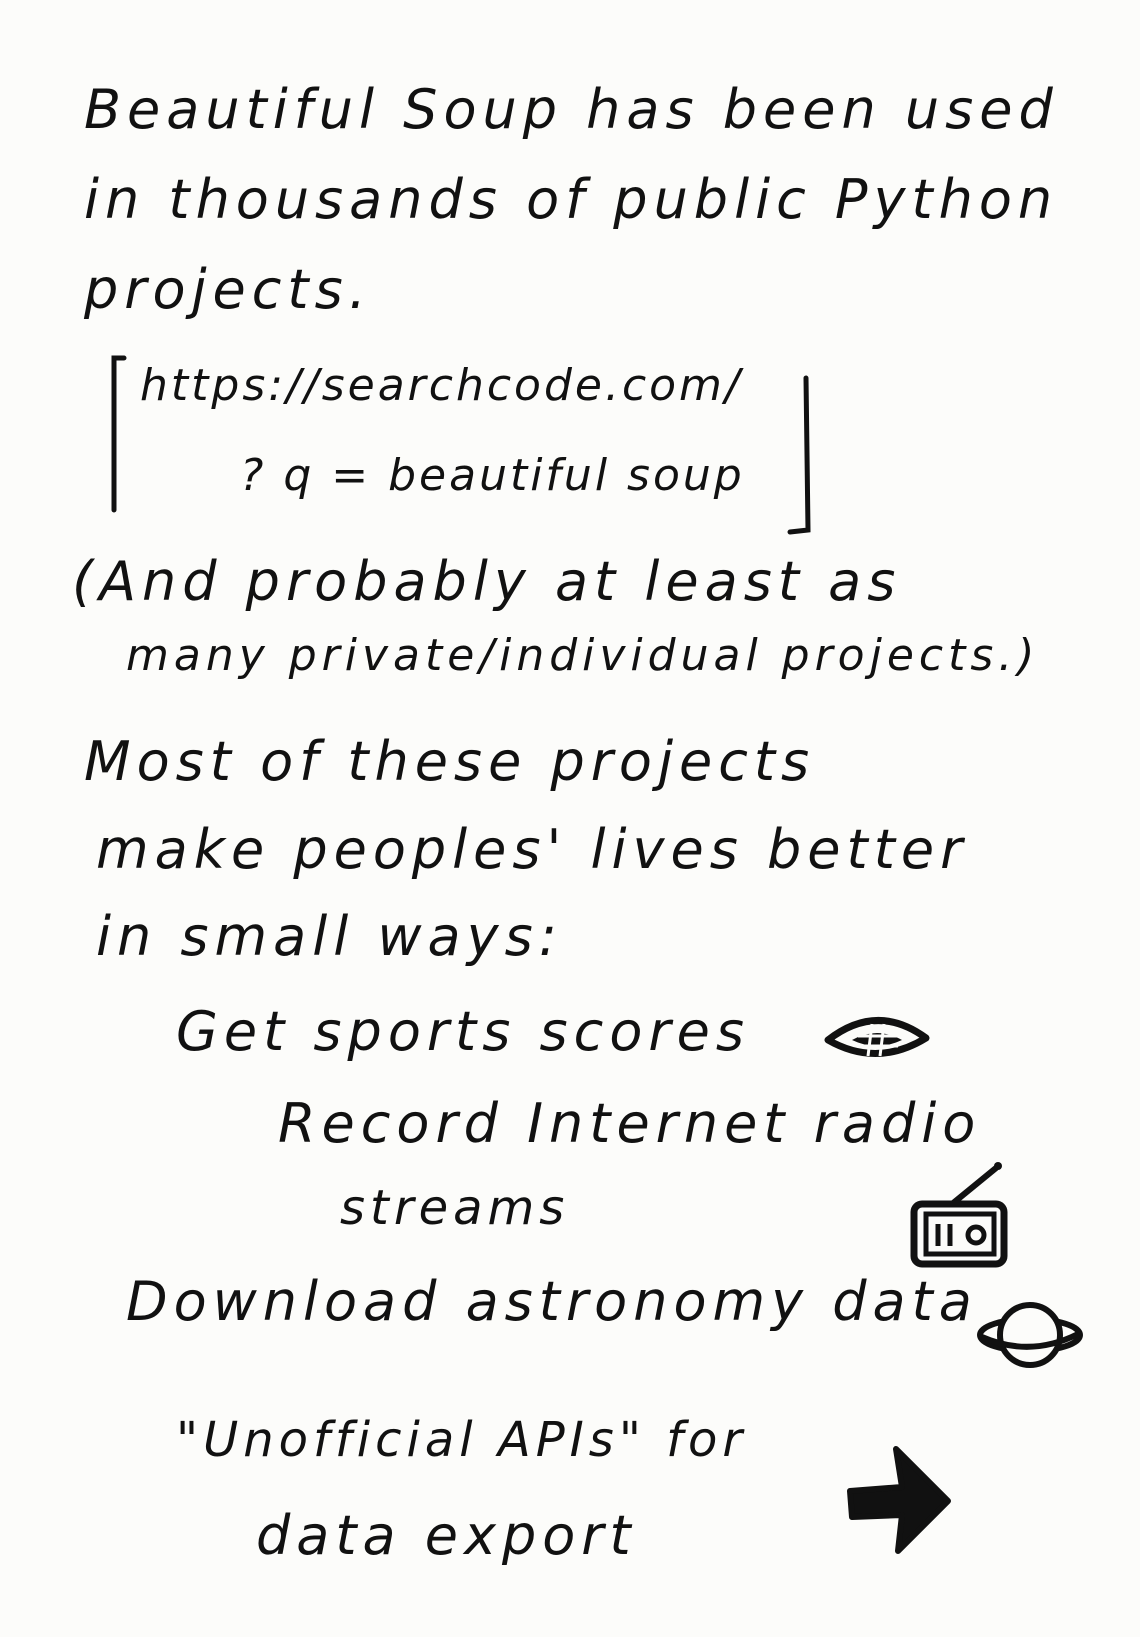  I want to click on radio-icon, so click(959, 1215).